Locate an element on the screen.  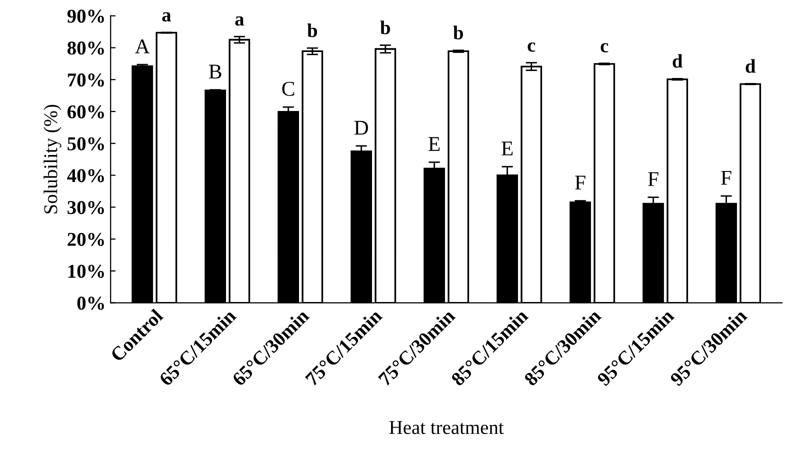
y-tick-label: 30% is located at coordinates (86, 207).